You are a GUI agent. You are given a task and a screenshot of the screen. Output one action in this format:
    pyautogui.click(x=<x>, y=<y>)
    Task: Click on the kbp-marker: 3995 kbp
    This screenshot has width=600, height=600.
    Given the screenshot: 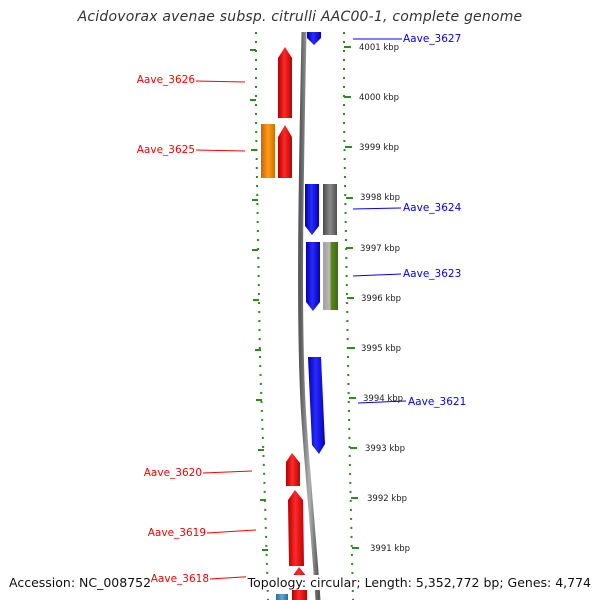 What is the action you would take?
    pyautogui.click(x=381, y=349)
    